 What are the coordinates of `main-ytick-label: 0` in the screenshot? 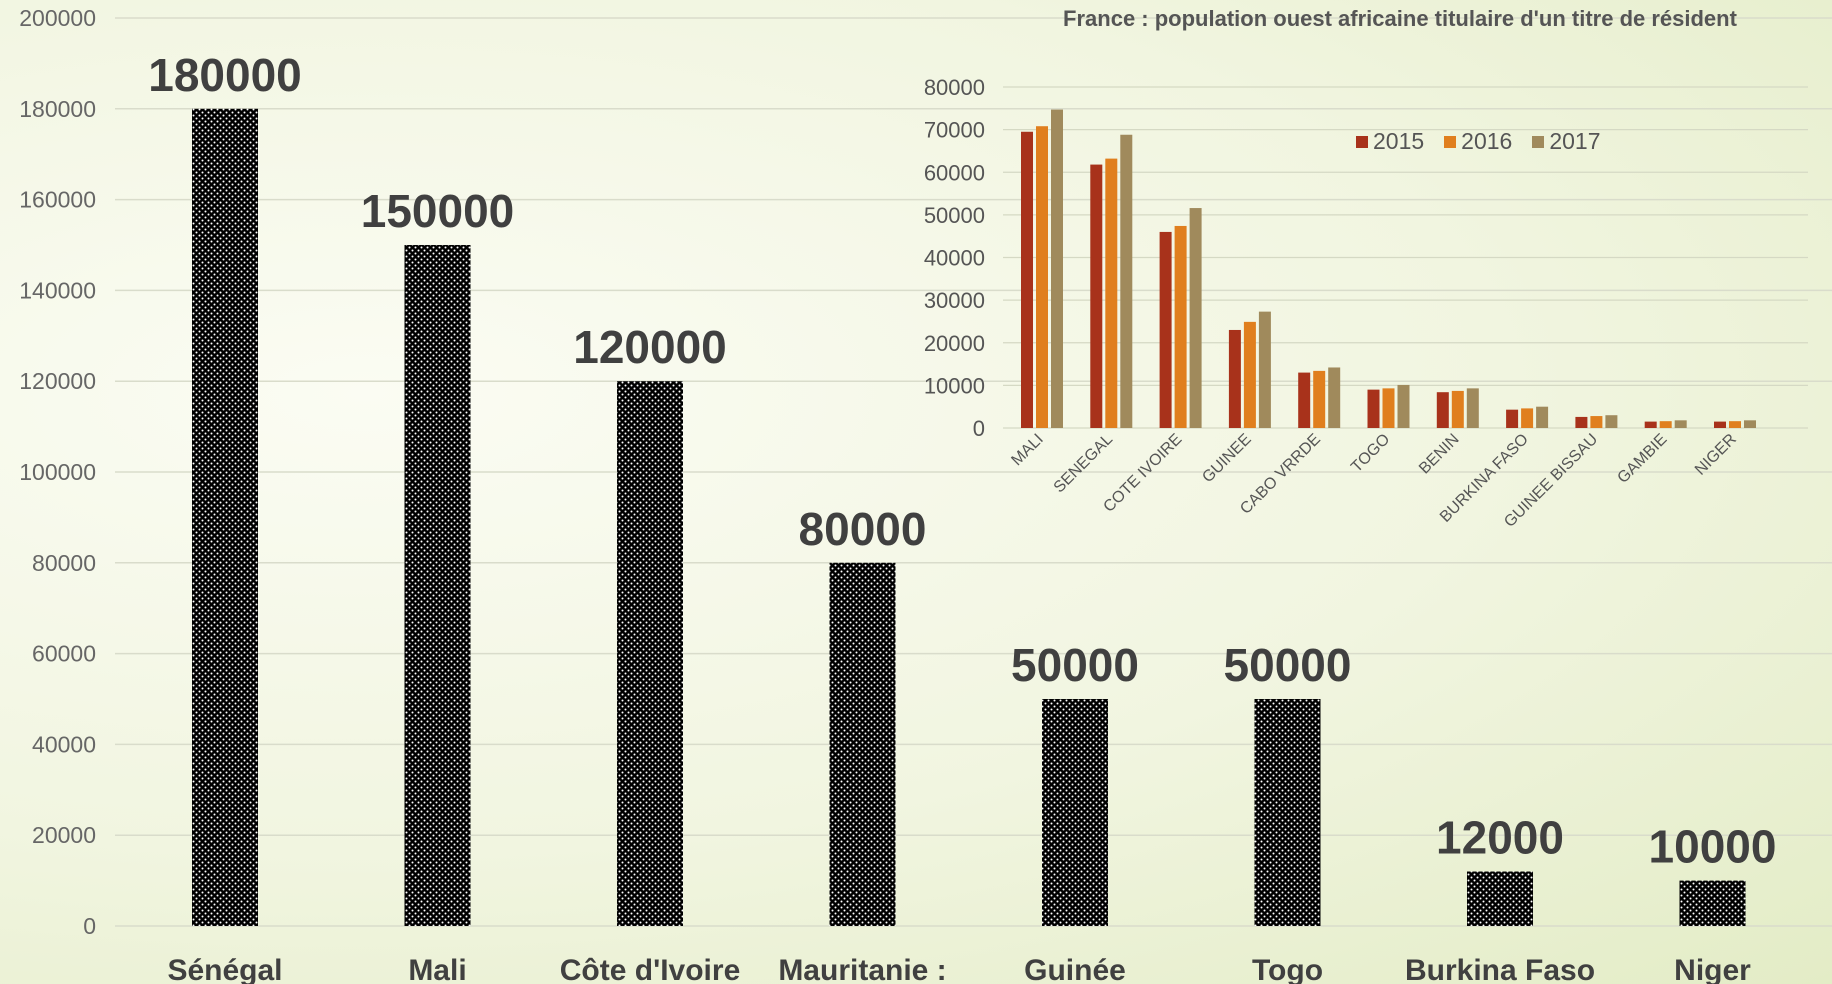 It's located at (89, 926).